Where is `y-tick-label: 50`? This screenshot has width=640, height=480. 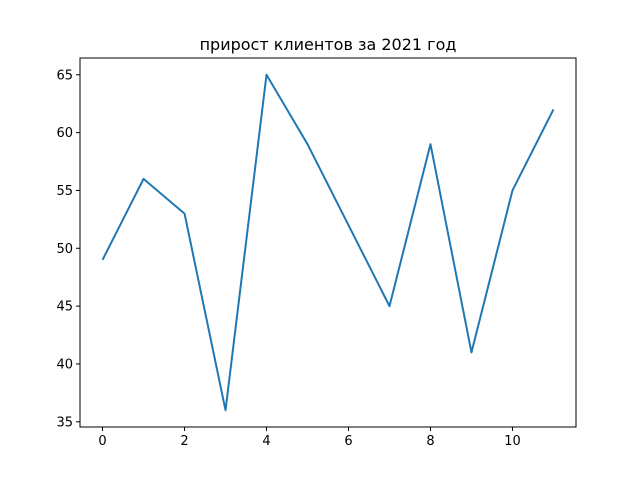 y-tick-label: 50 is located at coordinates (64, 249).